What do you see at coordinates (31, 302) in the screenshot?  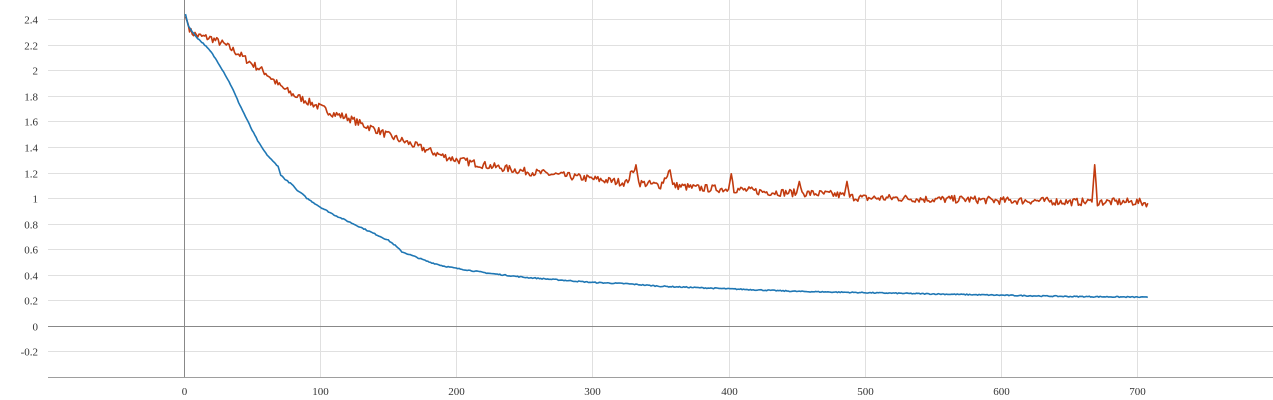 I see `y-tick-label: 0.2` at bounding box center [31, 302].